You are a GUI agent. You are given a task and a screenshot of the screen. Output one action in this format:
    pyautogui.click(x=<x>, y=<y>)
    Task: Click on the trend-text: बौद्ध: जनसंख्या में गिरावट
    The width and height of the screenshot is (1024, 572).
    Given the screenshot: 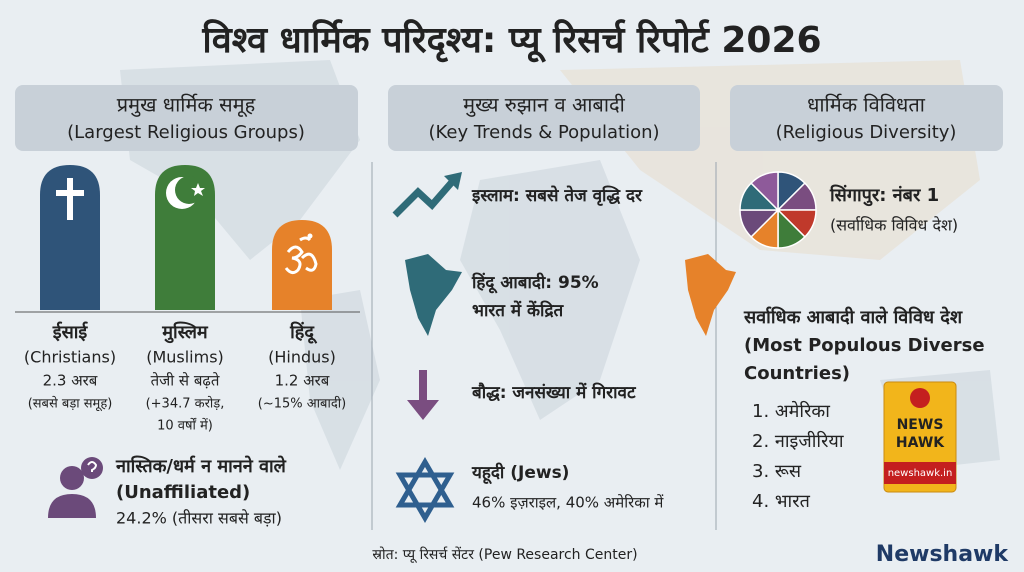 What is the action you would take?
    pyautogui.click(x=554, y=392)
    